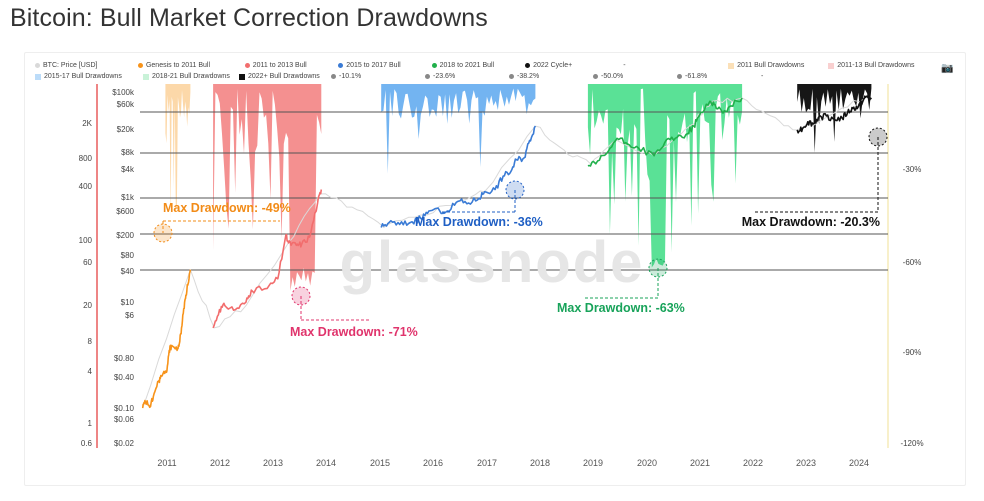  I want to click on legend-label: 2022 Cycle+, so click(553, 65).